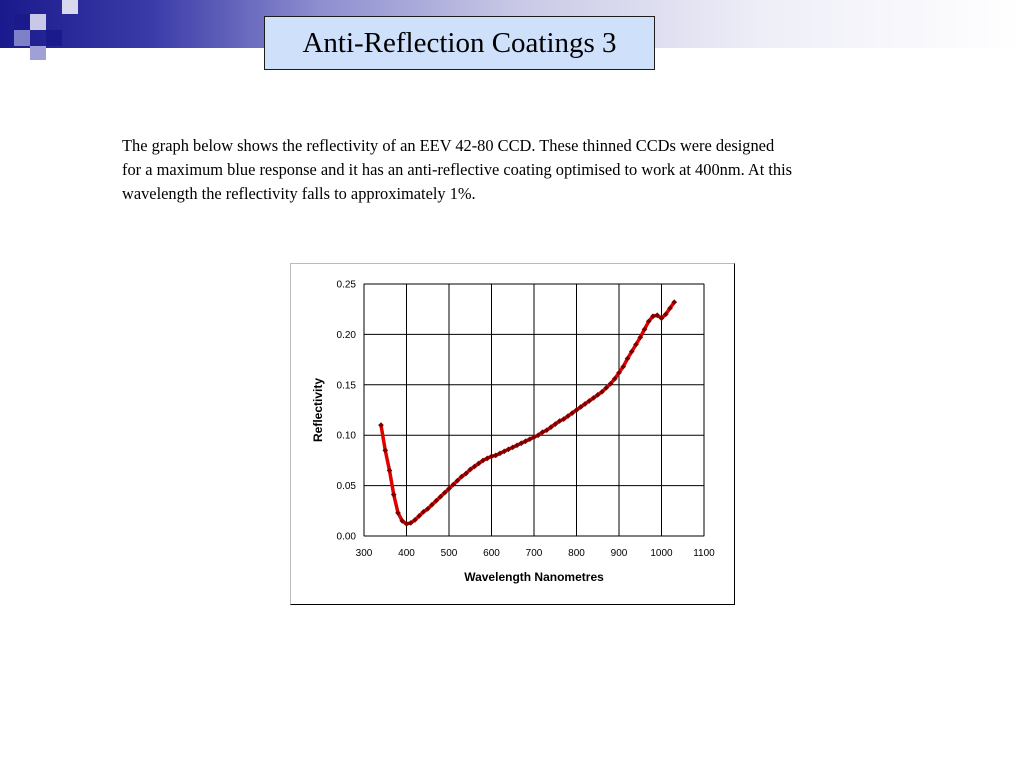 Image resolution: width=1024 pixels, height=768 pixels. Describe the element at coordinates (661, 553) in the screenshot. I see `x-tick-label: 1000` at that location.